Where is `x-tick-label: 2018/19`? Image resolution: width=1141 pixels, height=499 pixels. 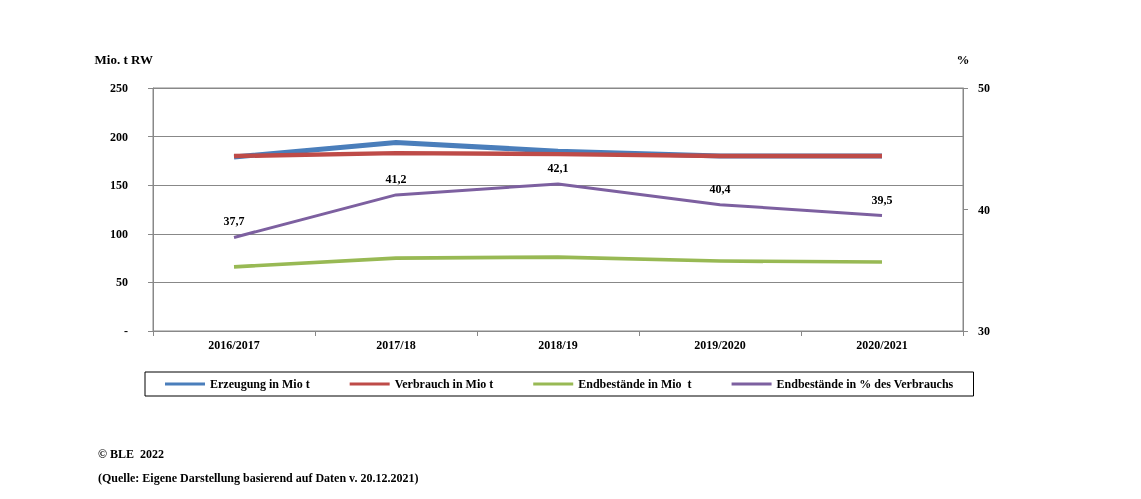
x-tick-label: 2018/19 is located at coordinates (558, 345).